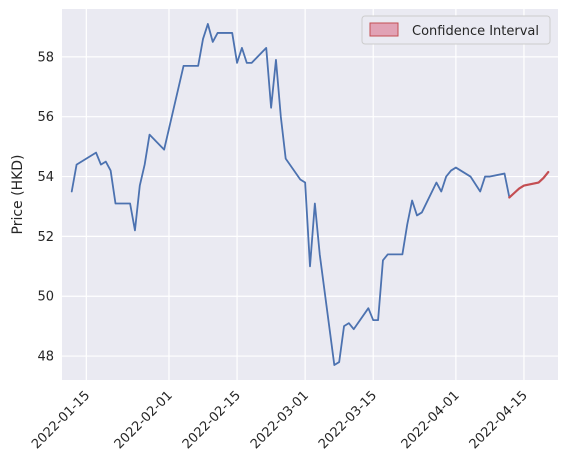 This screenshot has width=566, height=467. What do you see at coordinates (45, 297) in the screenshot?
I see `y-tick-label: 50` at bounding box center [45, 297].